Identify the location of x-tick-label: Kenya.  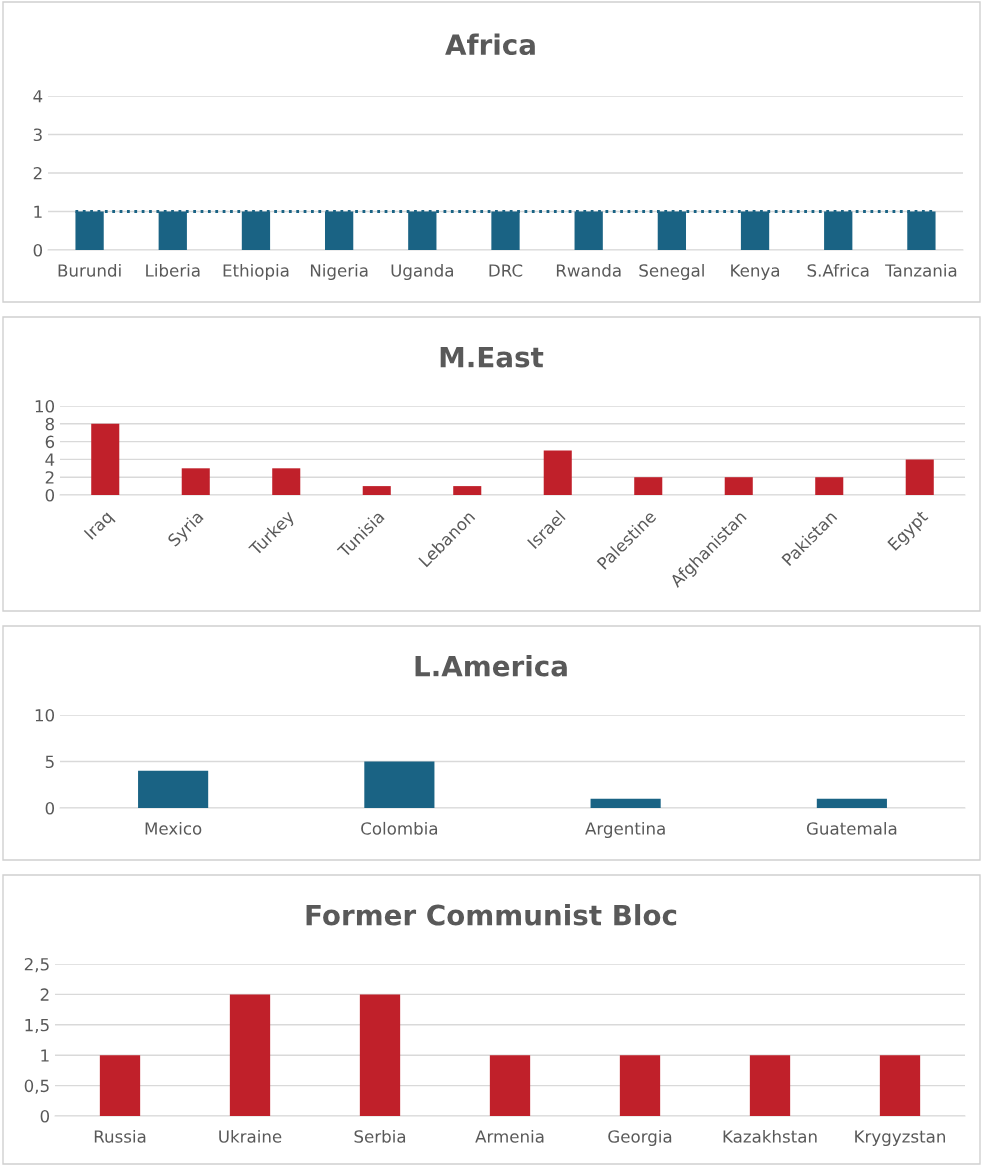
(755, 272).